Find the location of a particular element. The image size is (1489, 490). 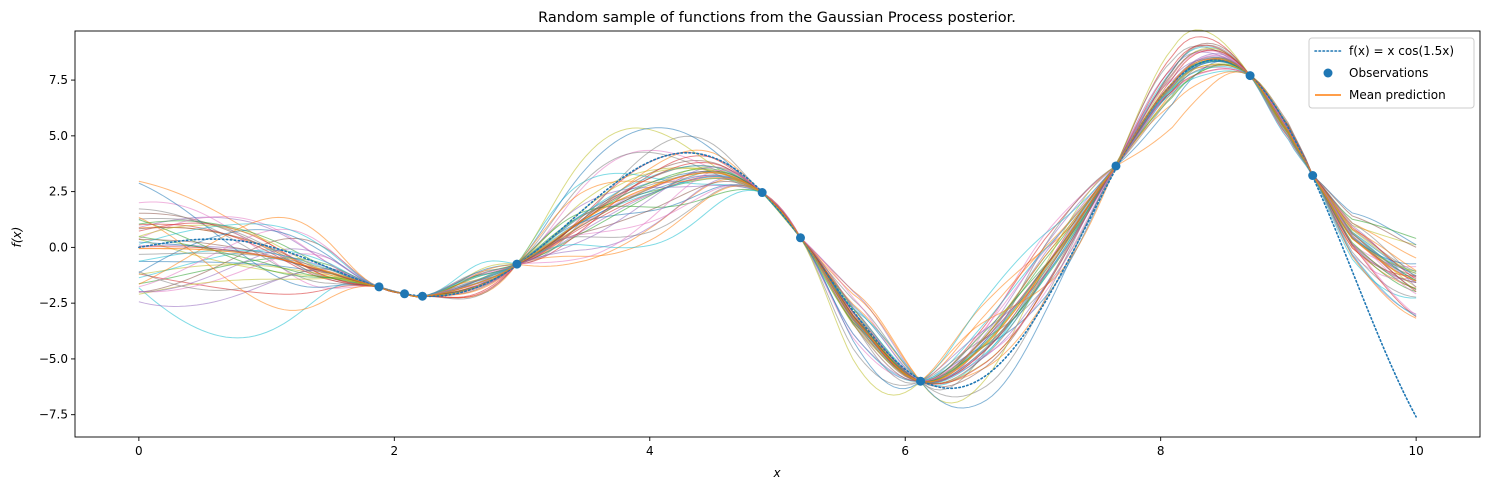

x-tick-label: 4 is located at coordinates (650, 451).